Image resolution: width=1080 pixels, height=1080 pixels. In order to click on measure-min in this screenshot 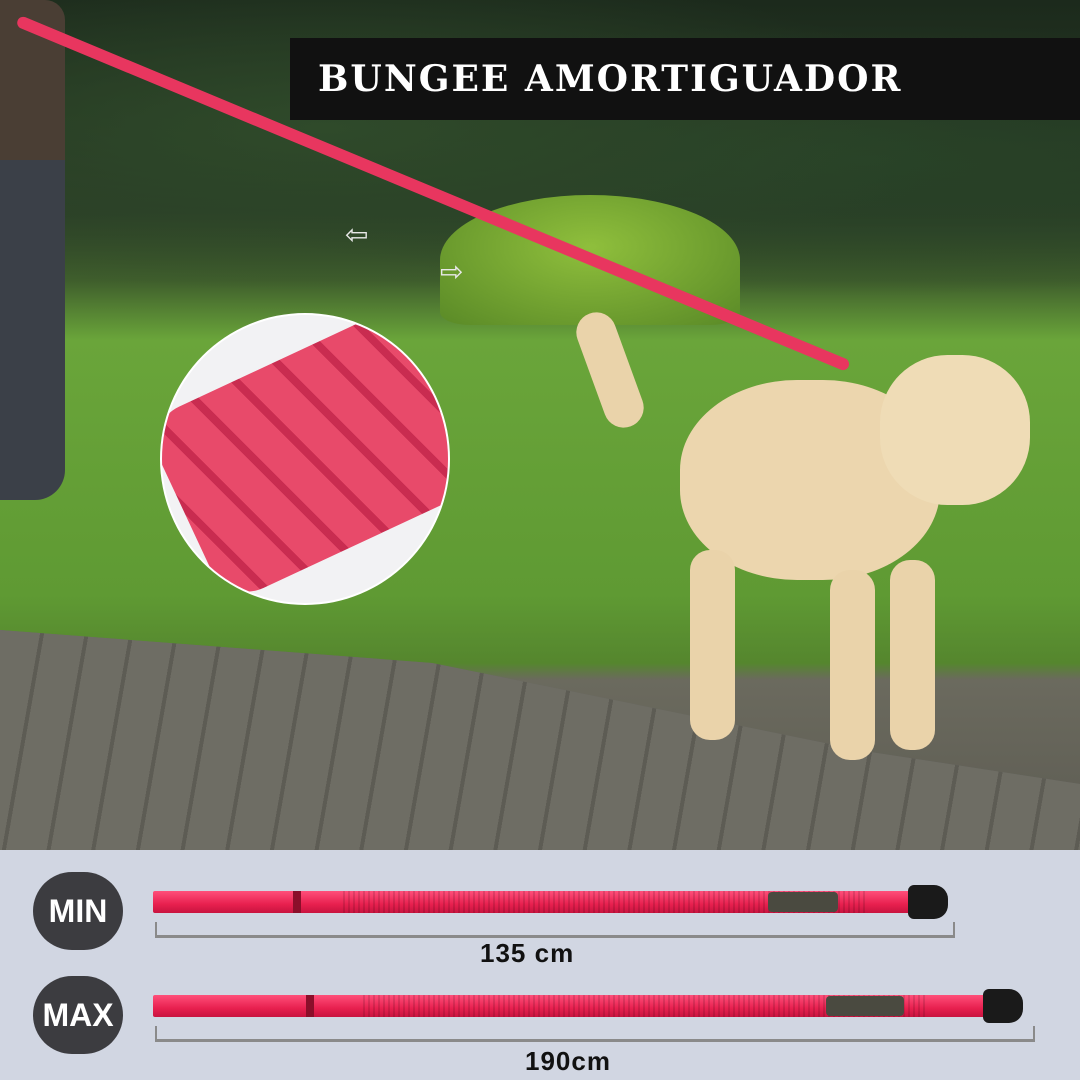, I will do `click(555, 930)`.